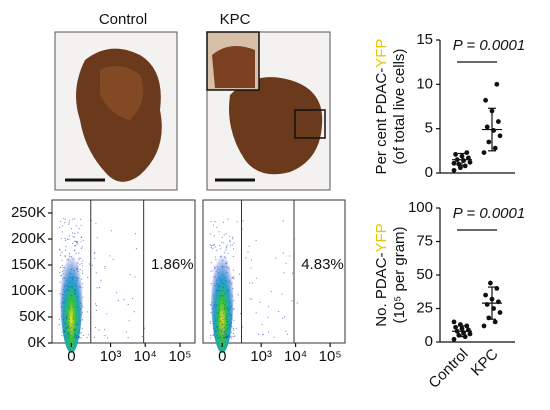  What do you see at coordinates (322, 264) in the screenshot?
I see `gate-percent: 4.83%` at bounding box center [322, 264].